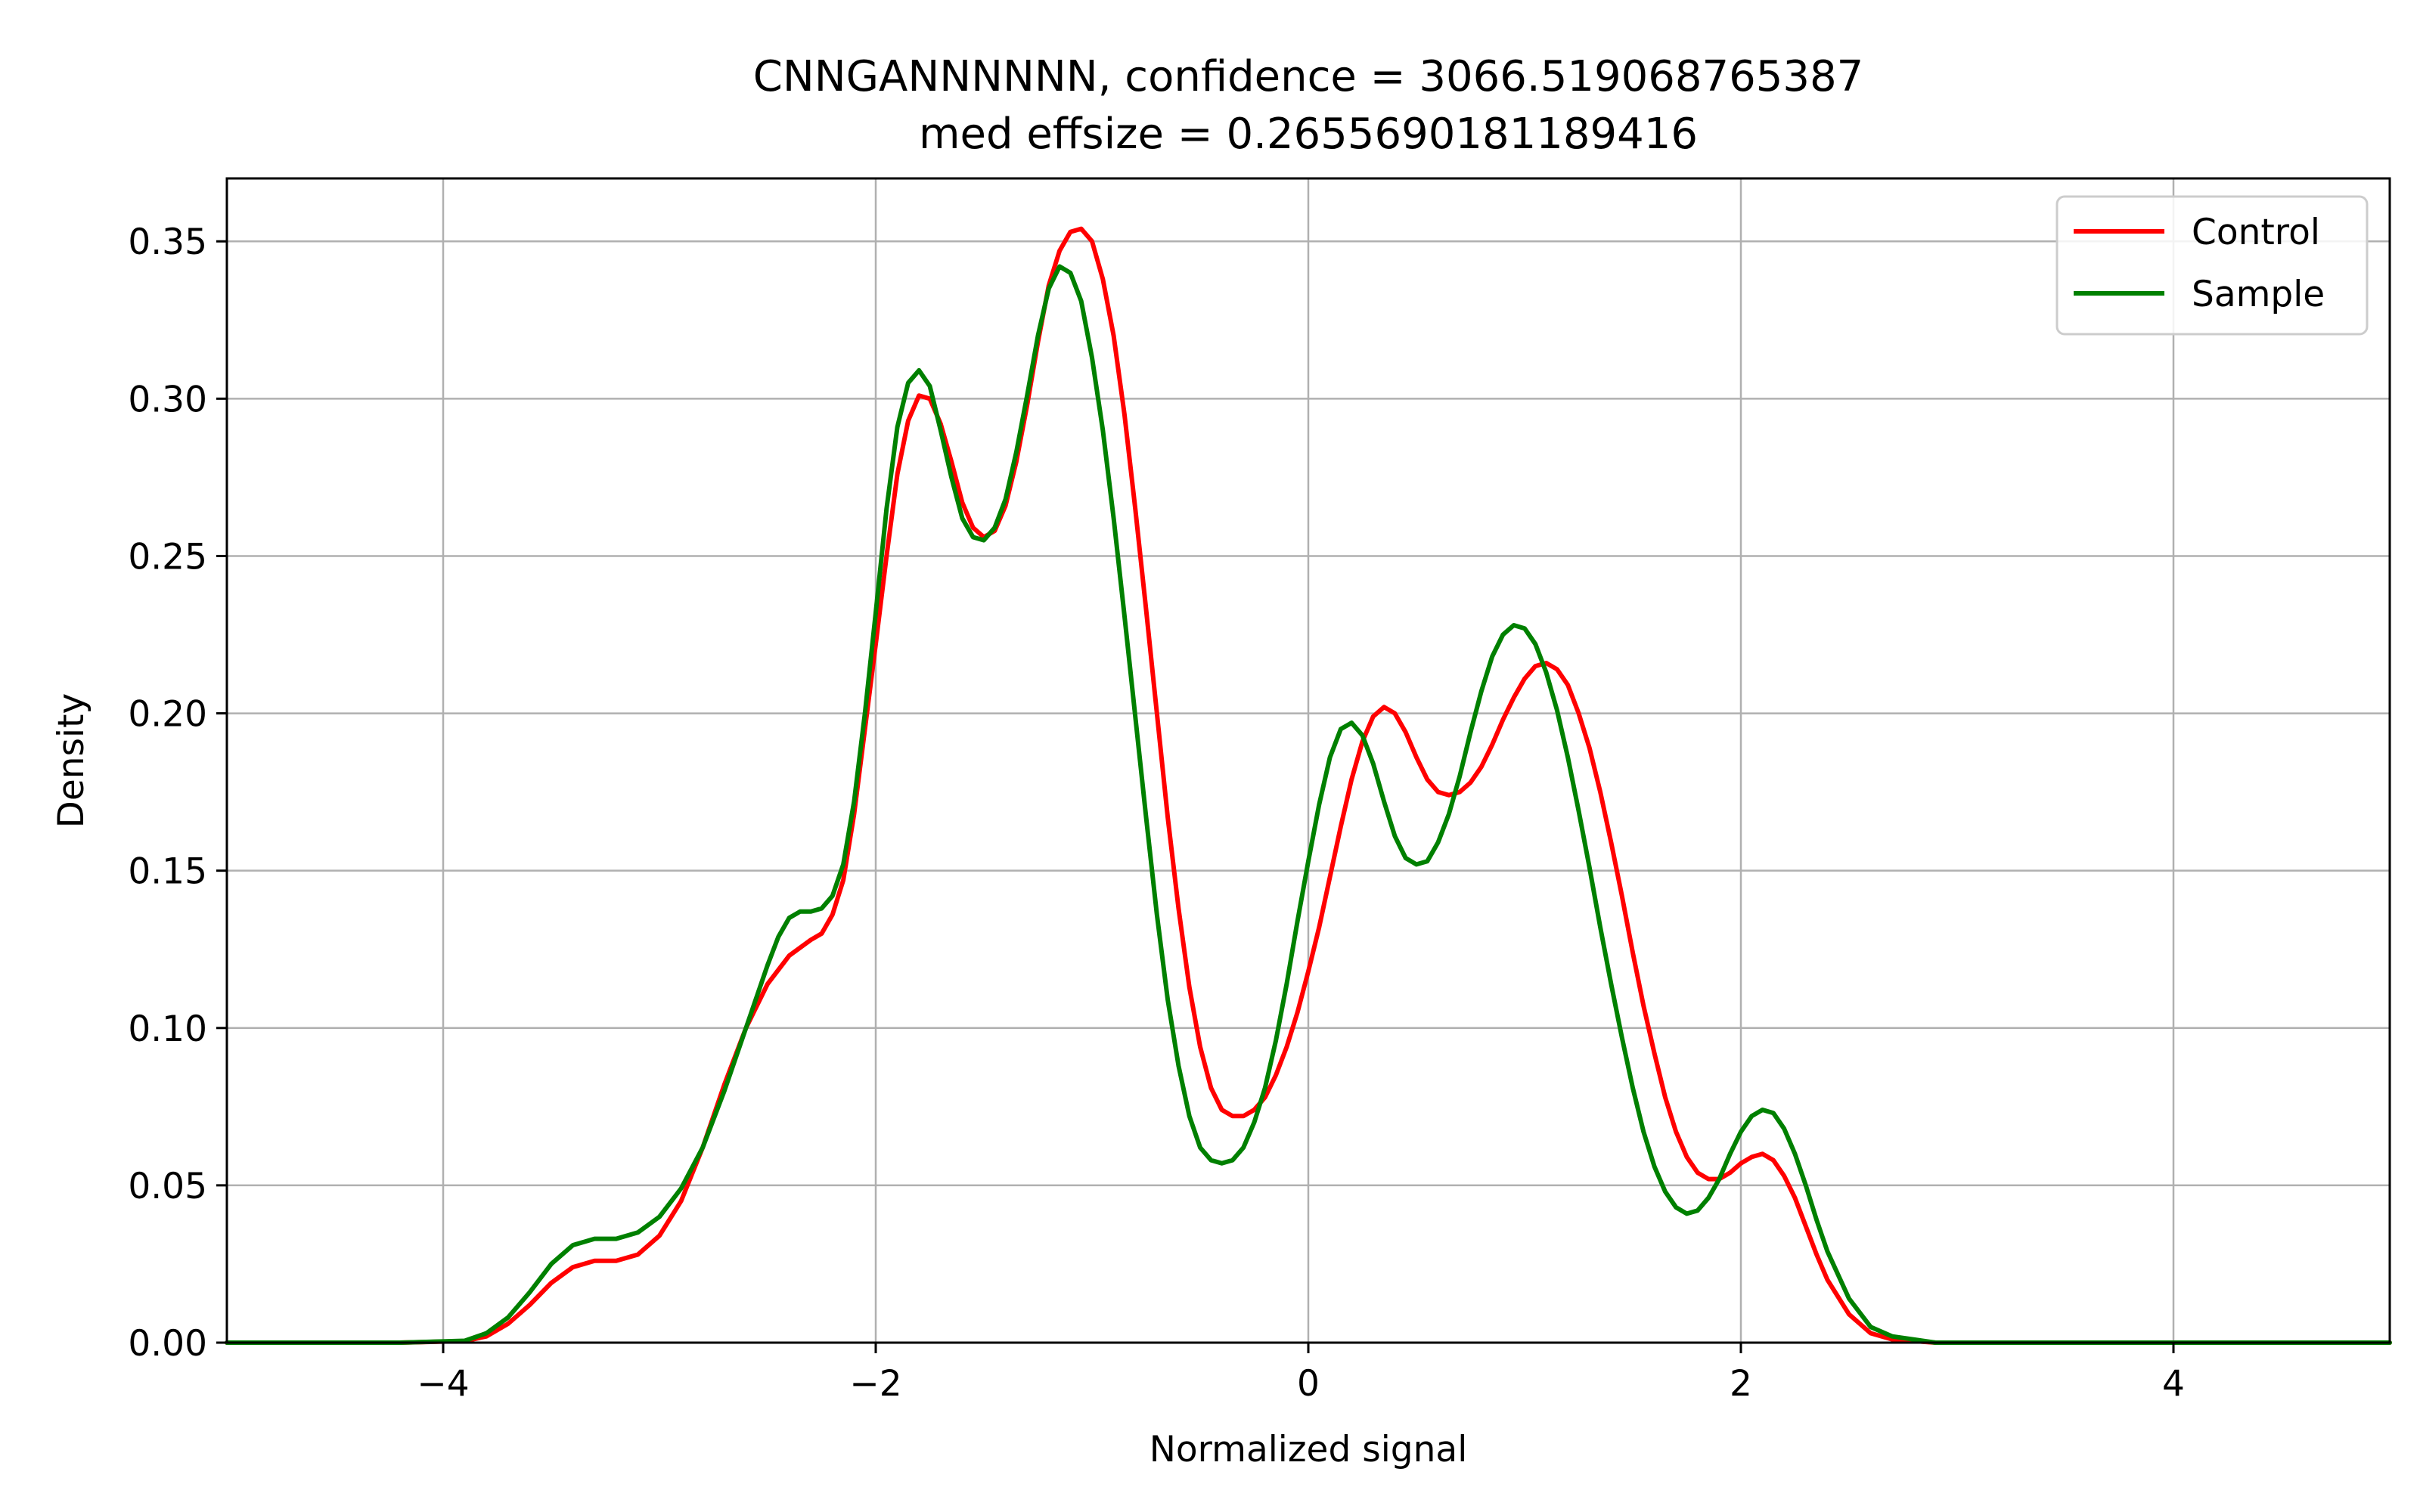 Image resolution: width=2420 pixels, height=1512 pixels. I want to click on x-tick-label: 0, so click(1308, 1384).